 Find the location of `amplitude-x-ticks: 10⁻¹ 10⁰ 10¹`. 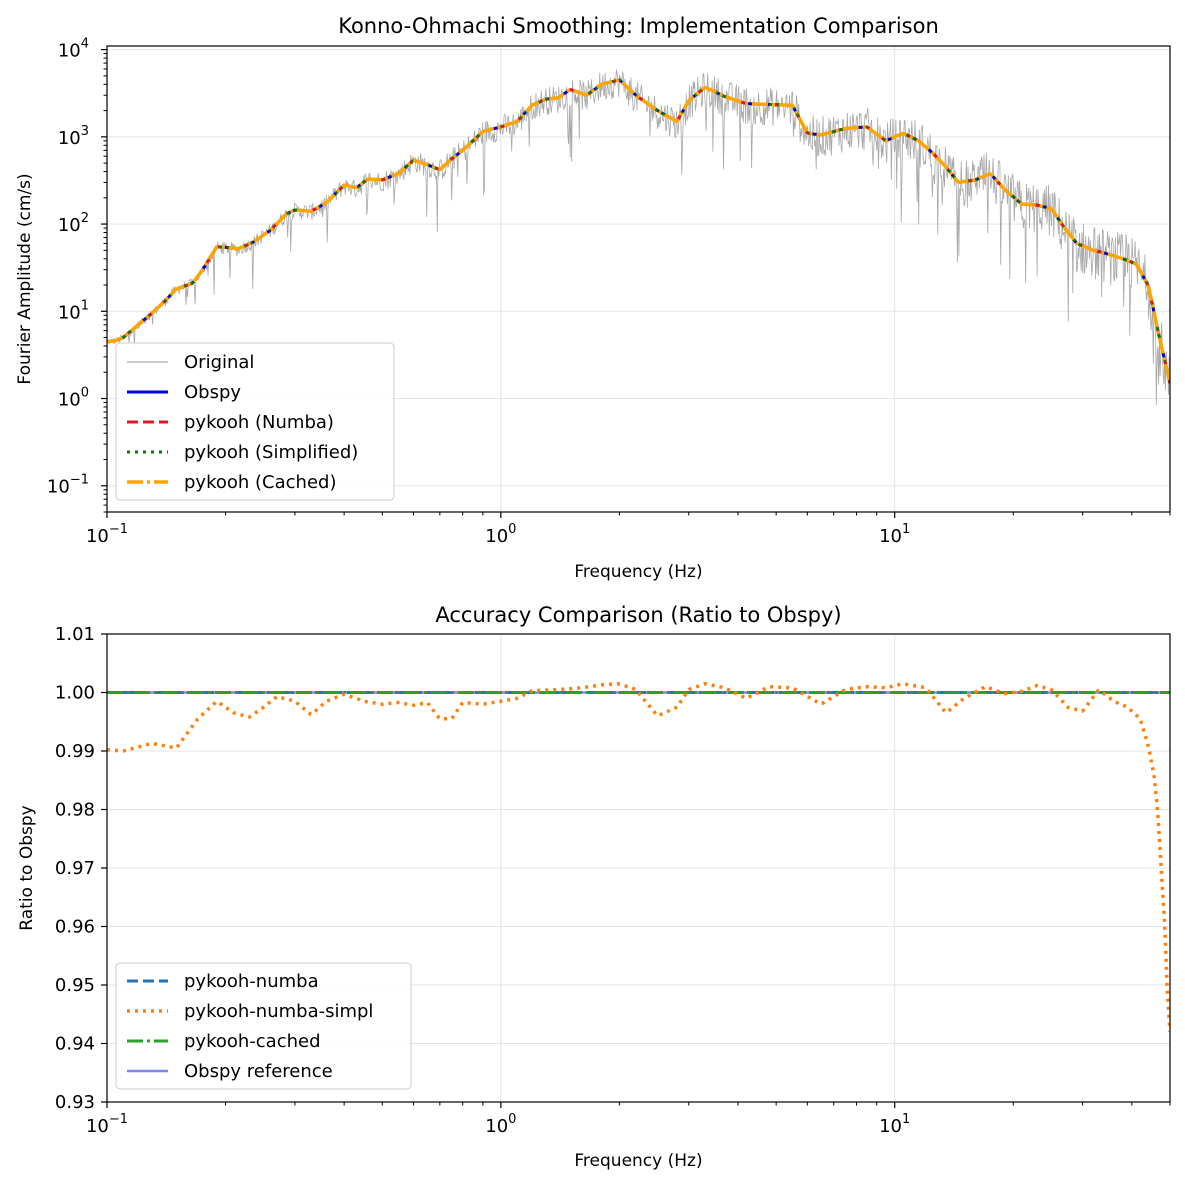

amplitude-x-ticks: 10⁻¹ 10⁰ 10¹ is located at coordinates (628, 529).